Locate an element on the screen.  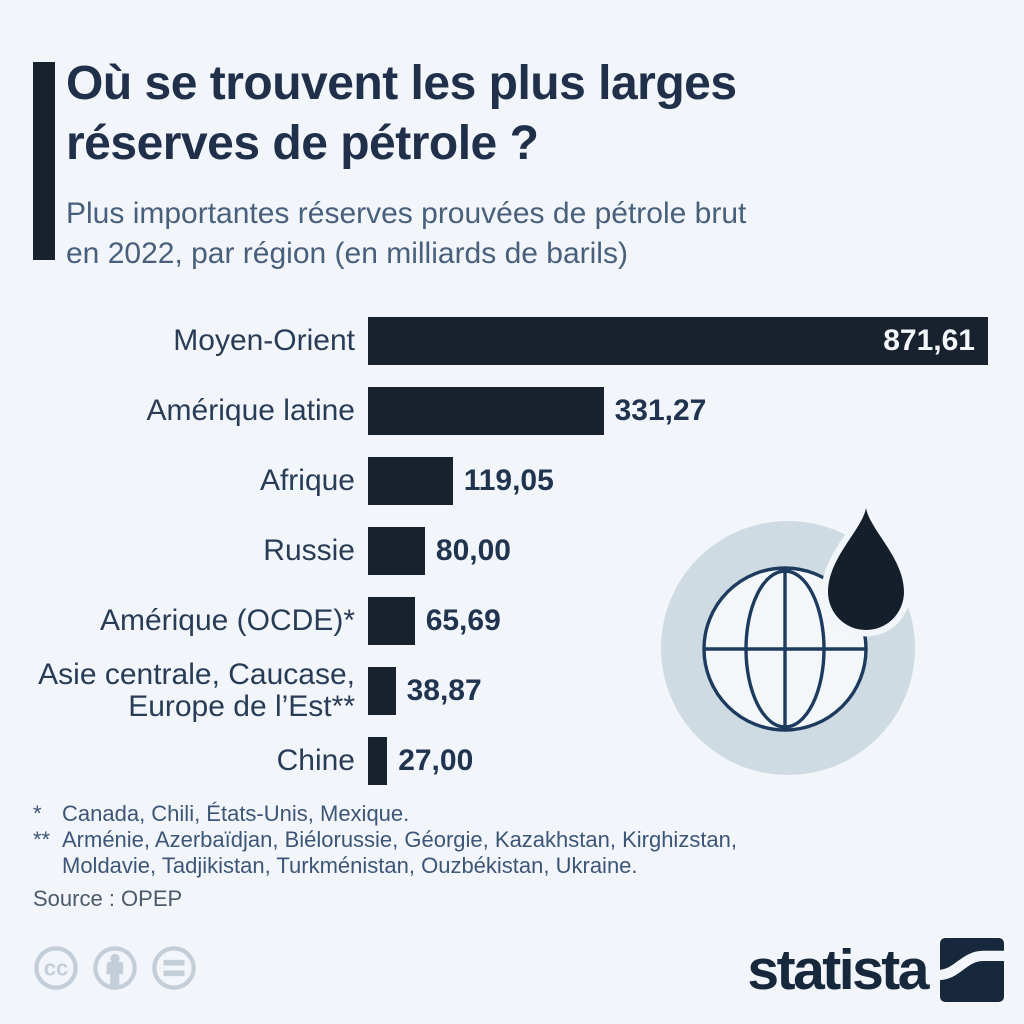
chart-row: Afrique 119,05 is located at coordinates (516, 481).